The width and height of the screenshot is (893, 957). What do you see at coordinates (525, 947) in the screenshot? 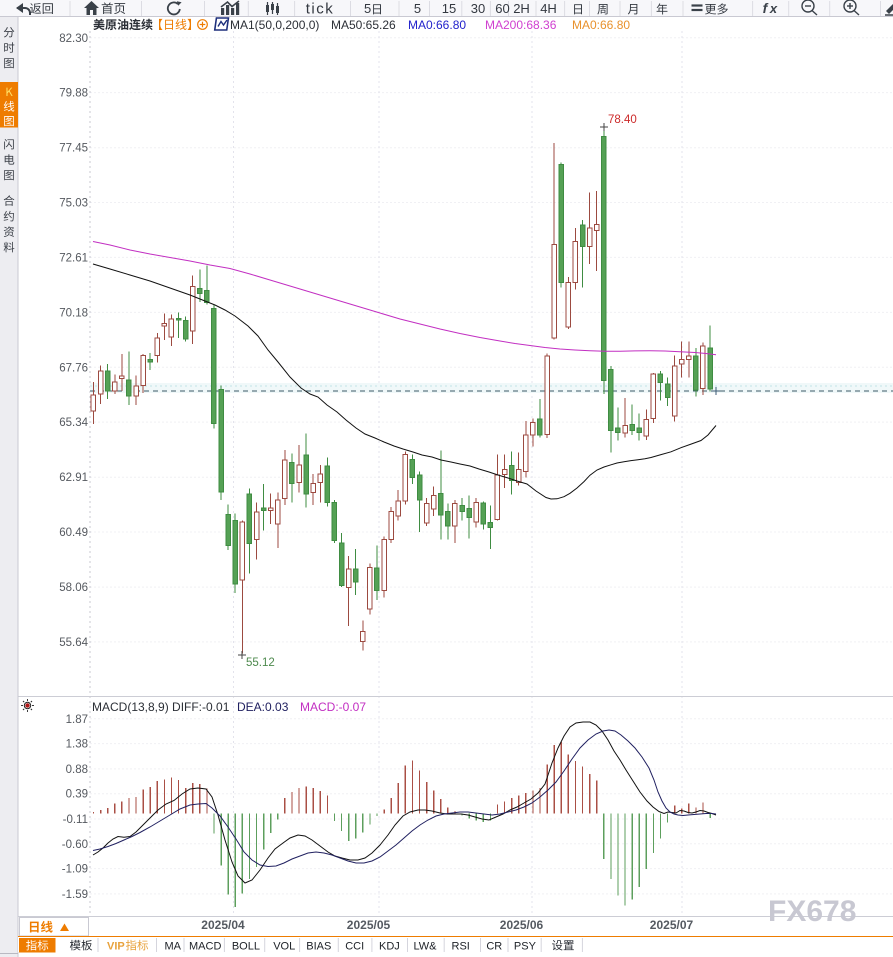
I see `svg-text: PSY` at bounding box center [525, 947].